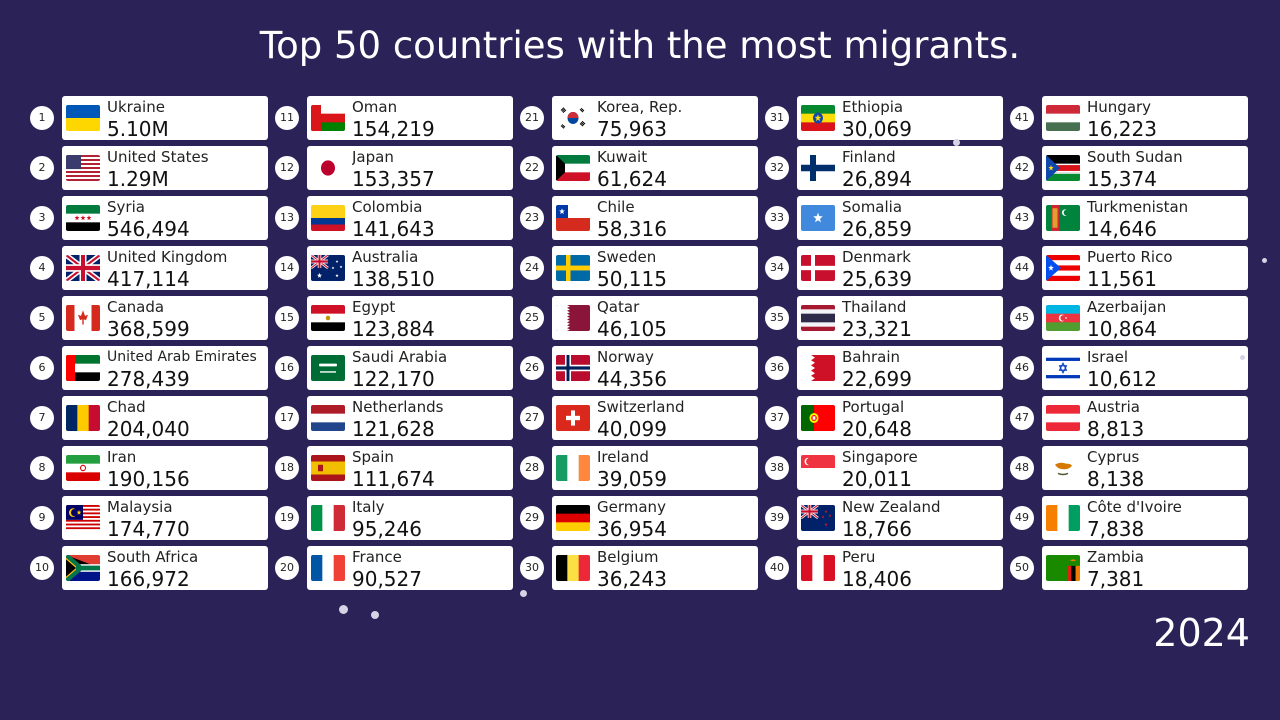 Image resolution: width=1280 pixels, height=720 pixels. Describe the element at coordinates (877, 279) in the screenshot. I see `migrant-count: 25,639` at that location.